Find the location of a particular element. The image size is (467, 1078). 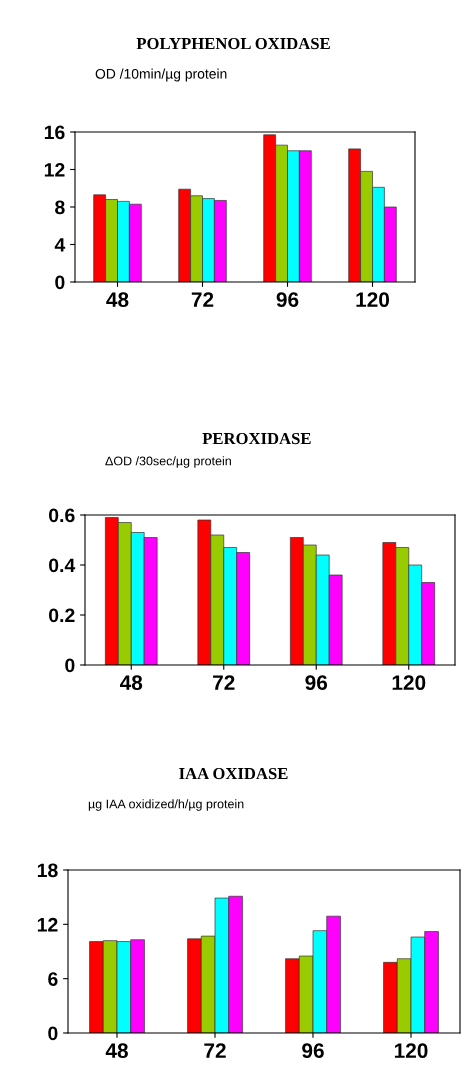

y-tick-label: 6 is located at coordinates (53, 979).